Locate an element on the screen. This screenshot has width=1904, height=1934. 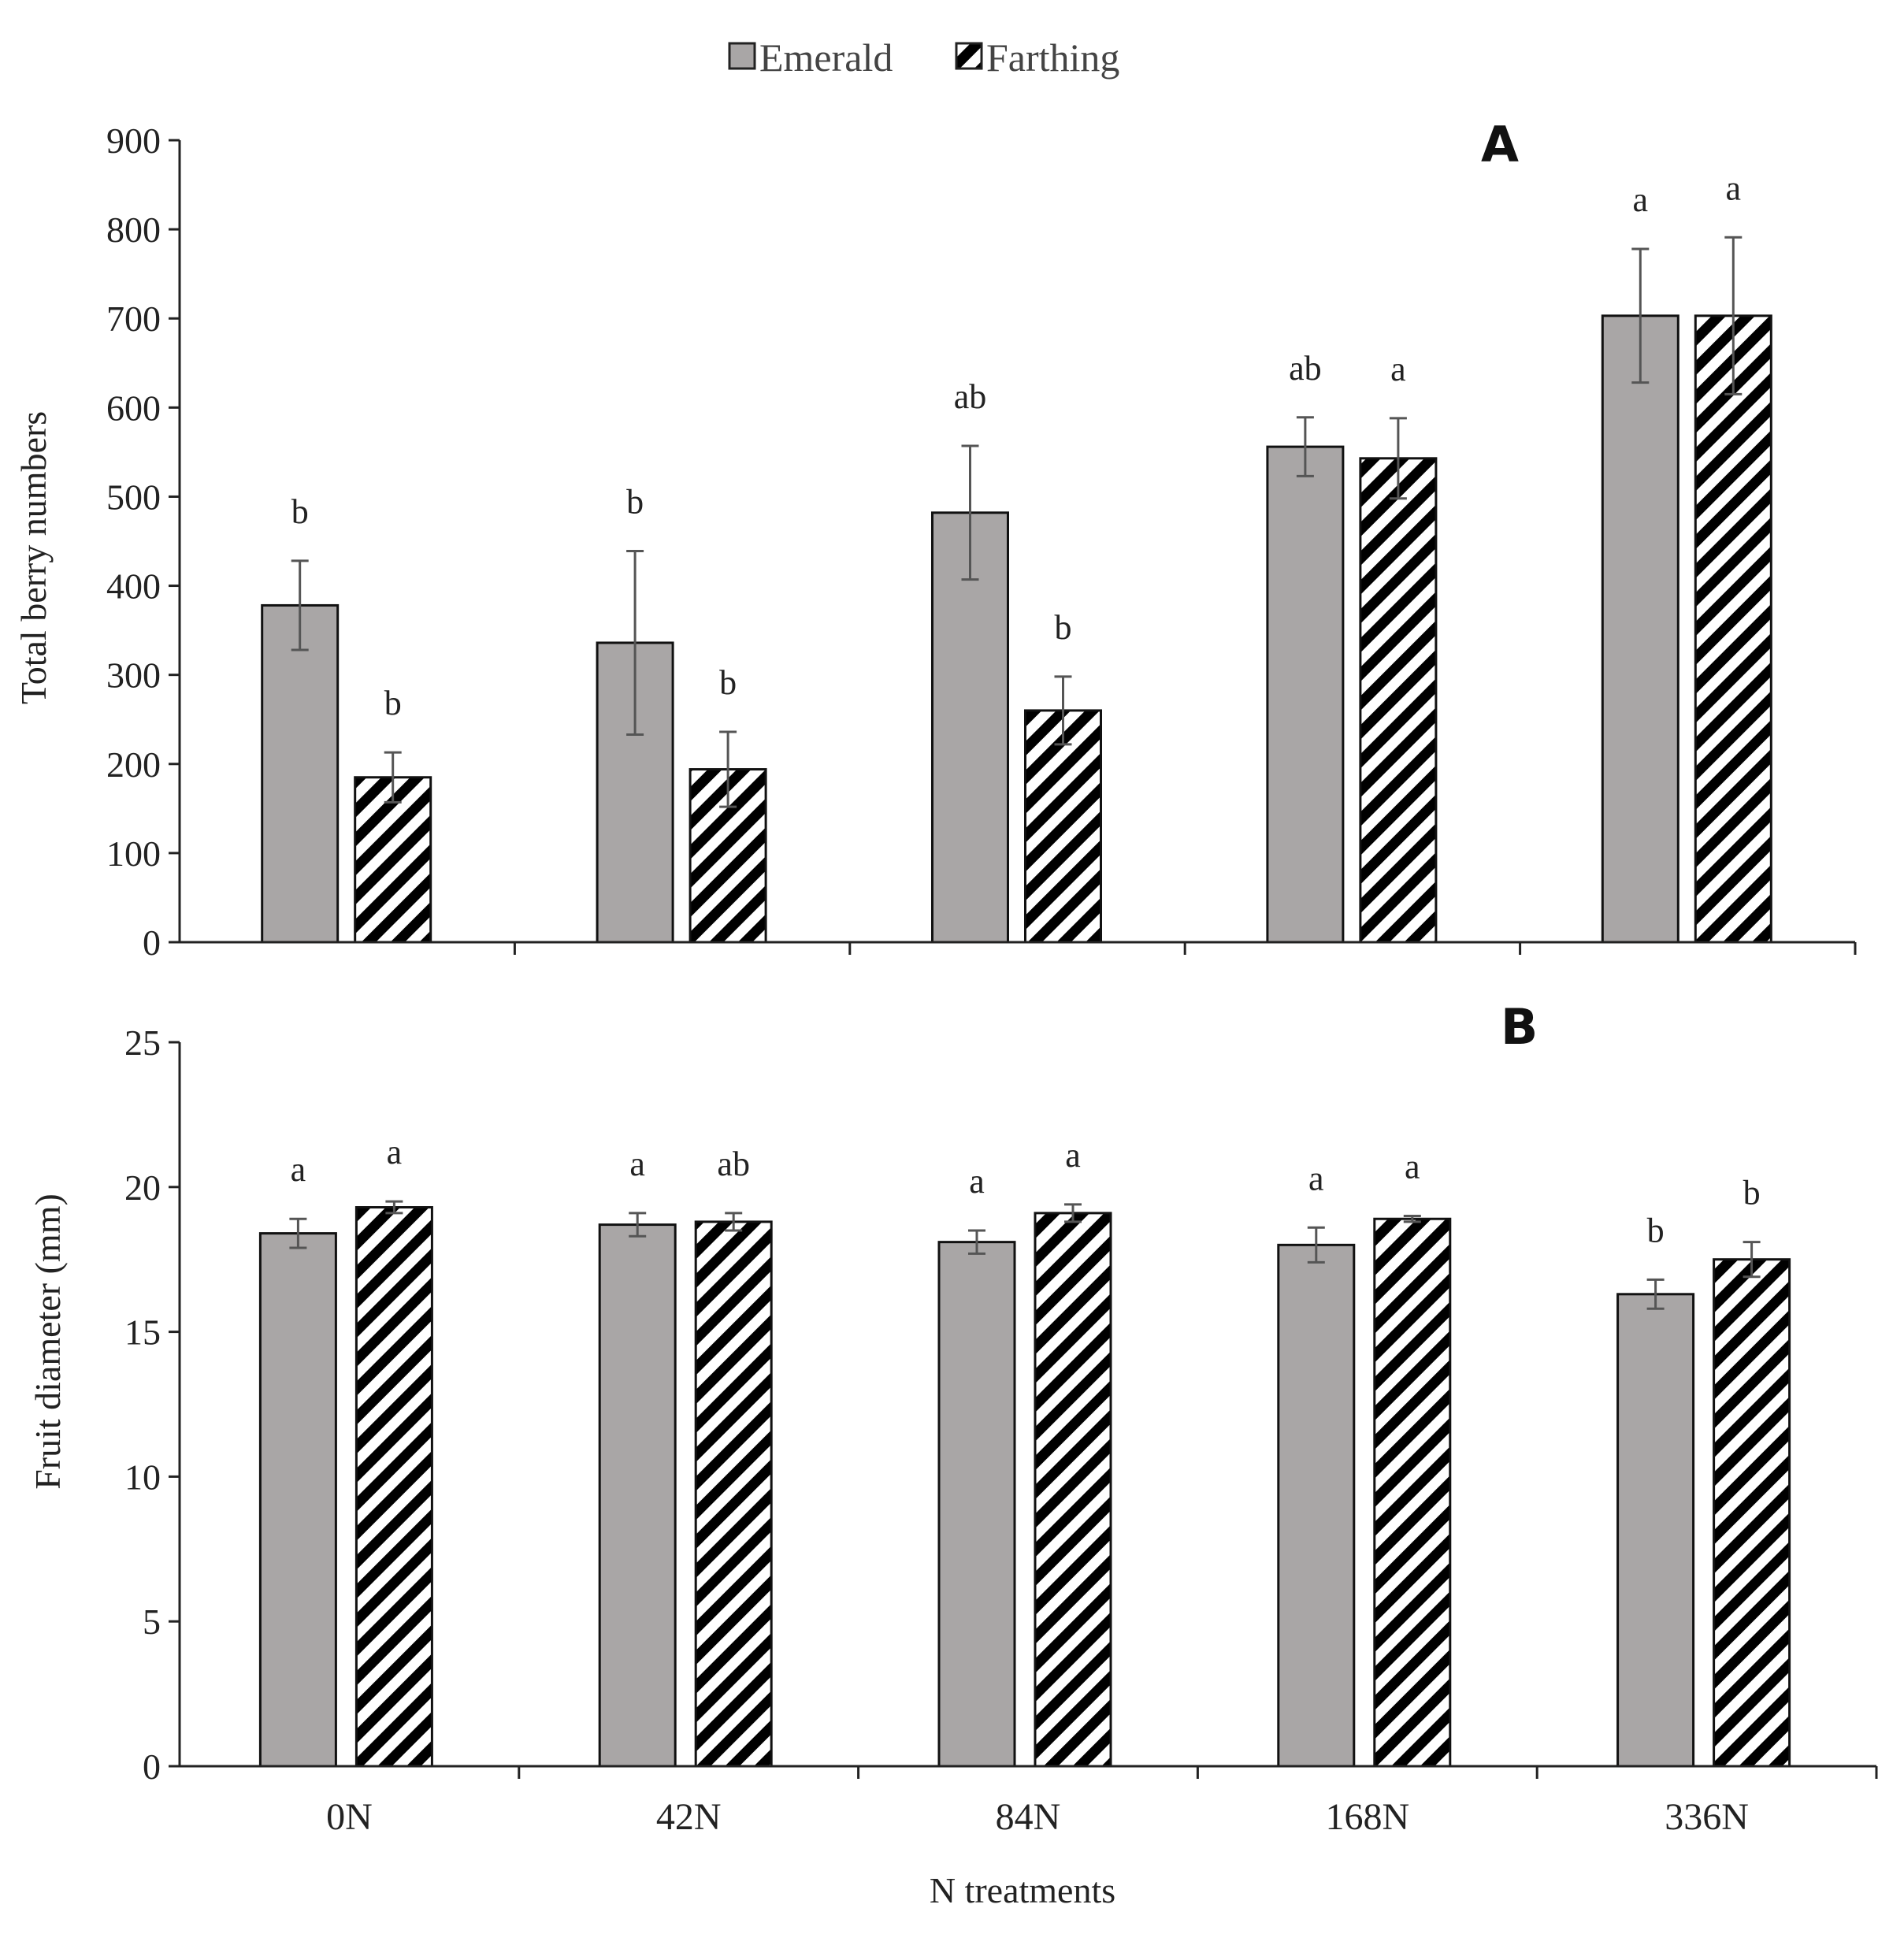
panel-b-error-bar-emerald-42N is located at coordinates (638, 1225).